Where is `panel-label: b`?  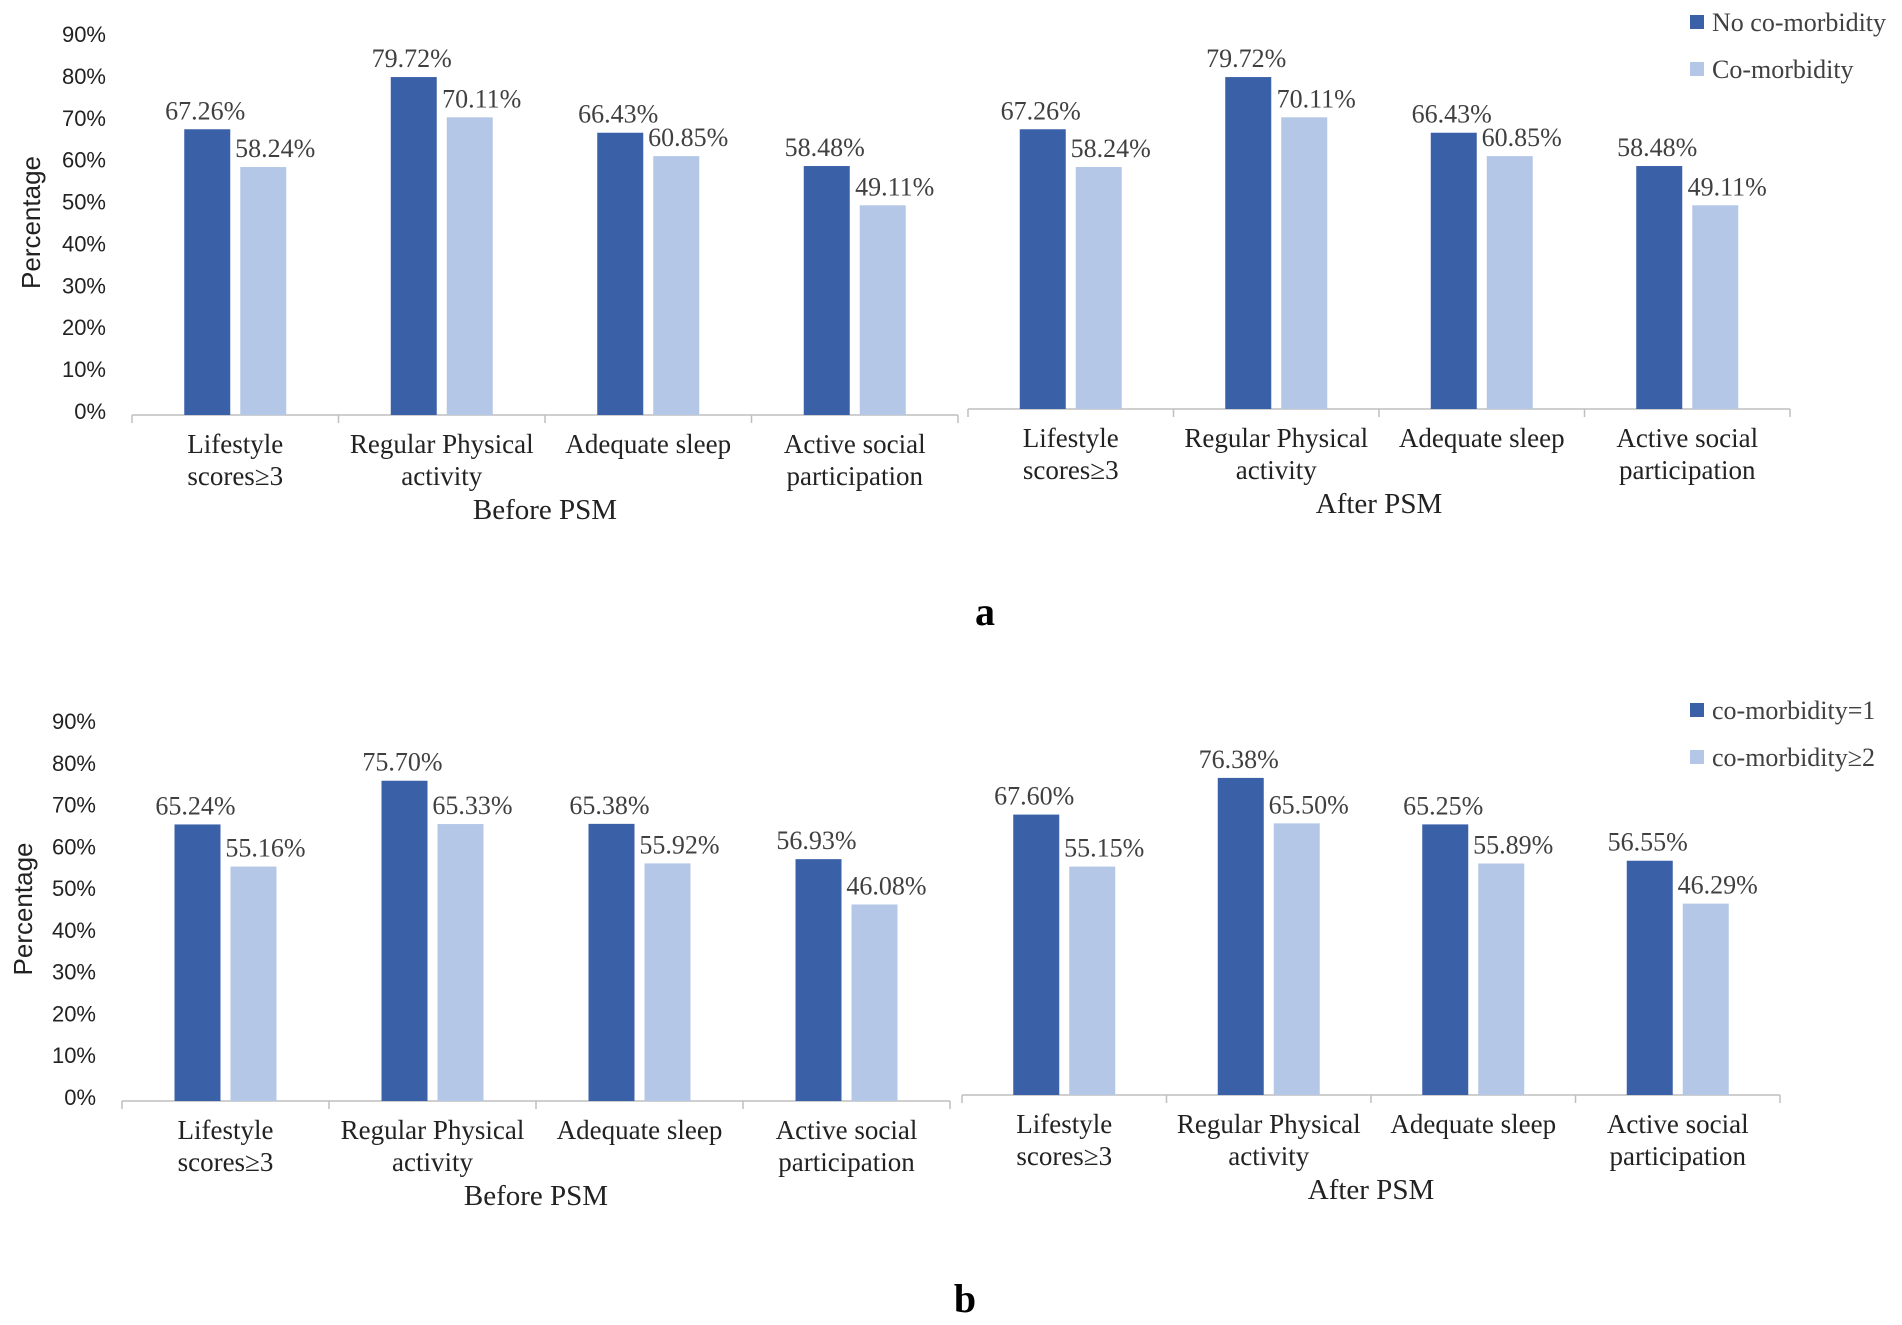 panel-label: b is located at coordinates (965, 1298).